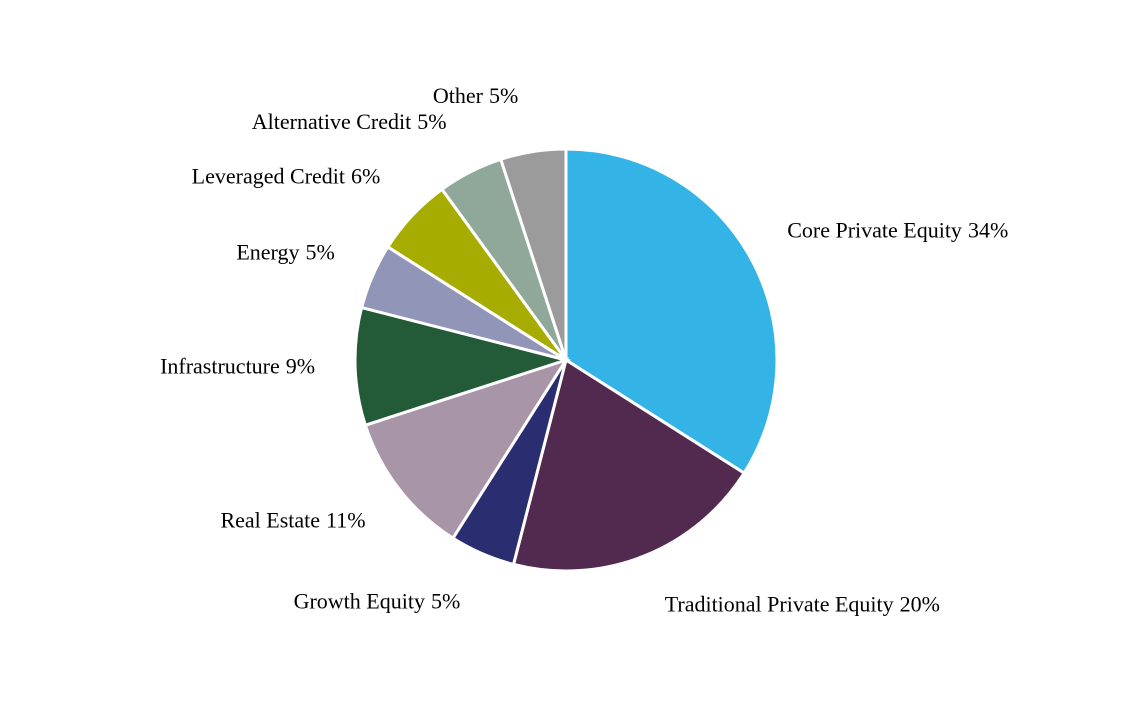 Image resolution: width=1132 pixels, height=725 pixels. I want to click on slice-label: Core Private Equity 34%, so click(897, 229).